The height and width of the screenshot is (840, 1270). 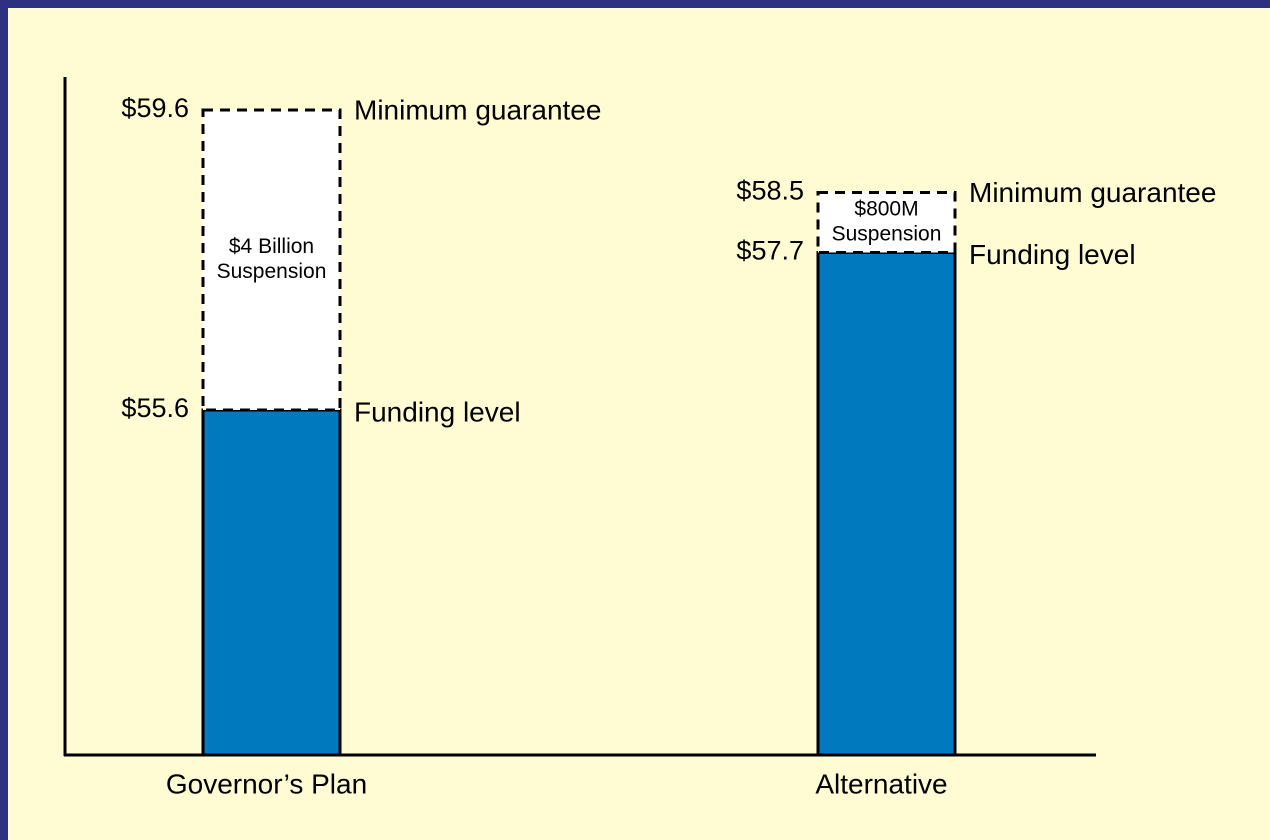 What do you see at coordinates (886, 209) in the screenshot?
I see `segment-label: $800M` at bounding box center [886, 209].